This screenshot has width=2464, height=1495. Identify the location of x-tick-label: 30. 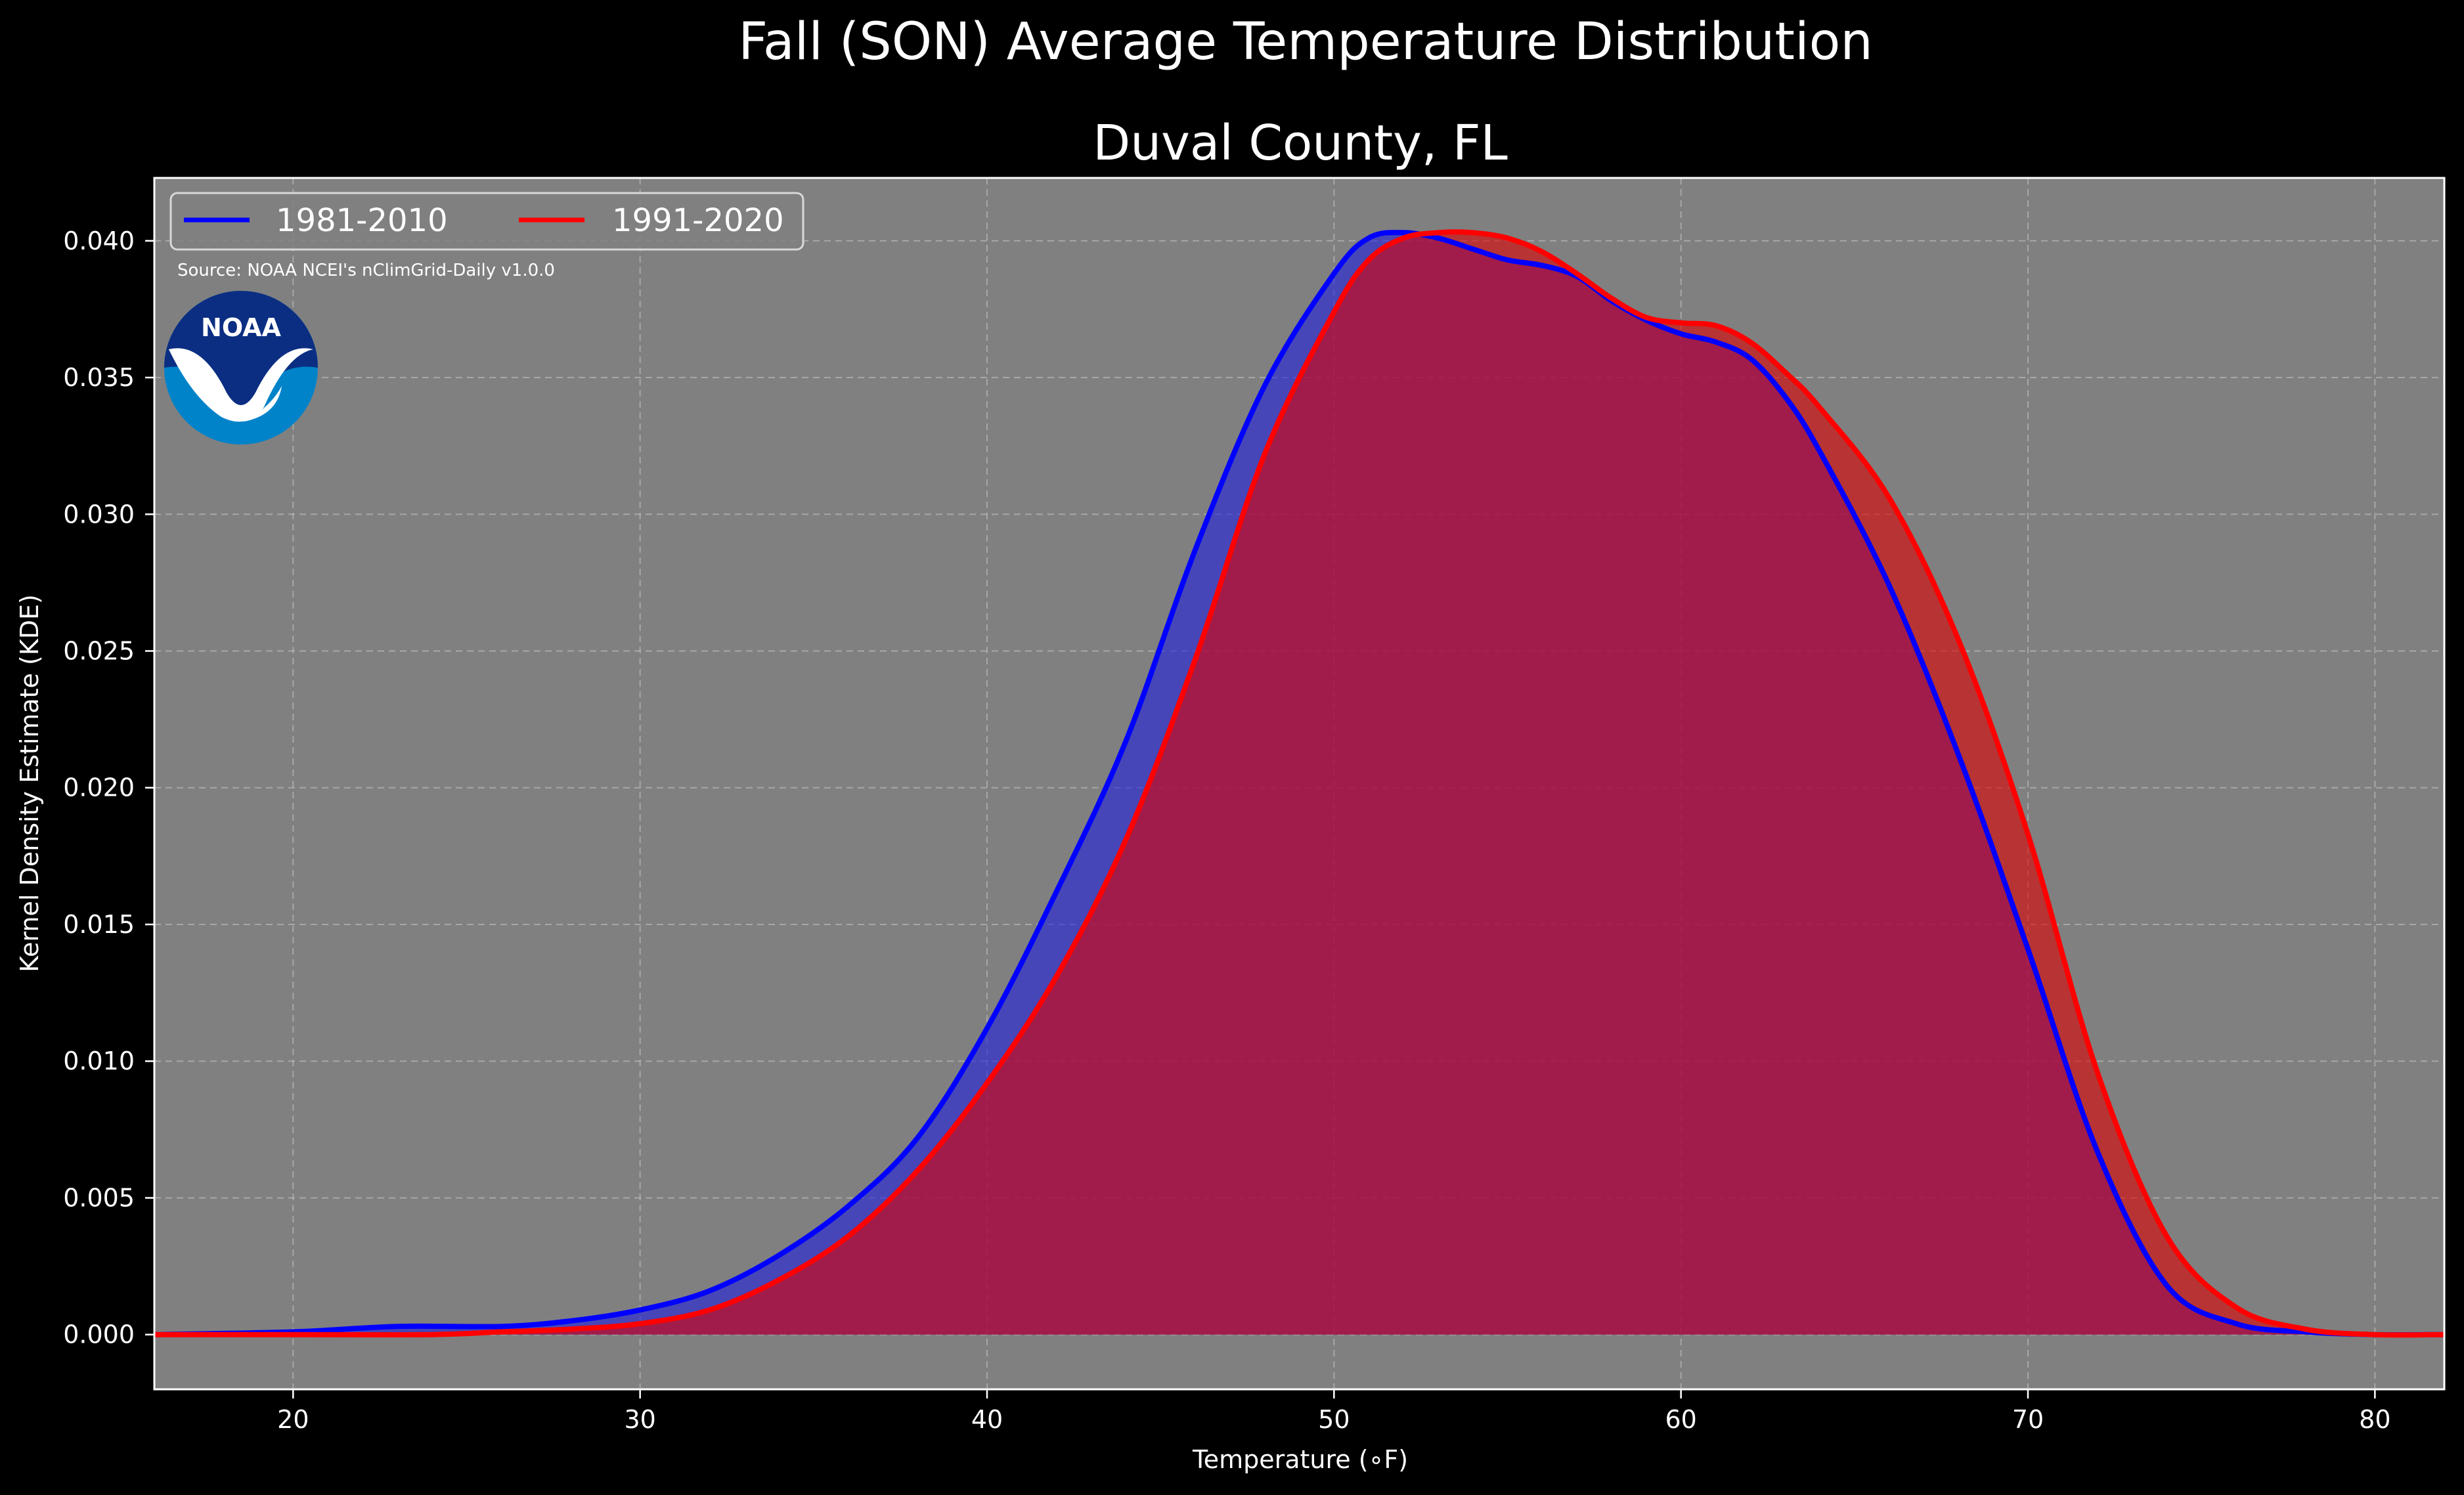
(639, 1419).